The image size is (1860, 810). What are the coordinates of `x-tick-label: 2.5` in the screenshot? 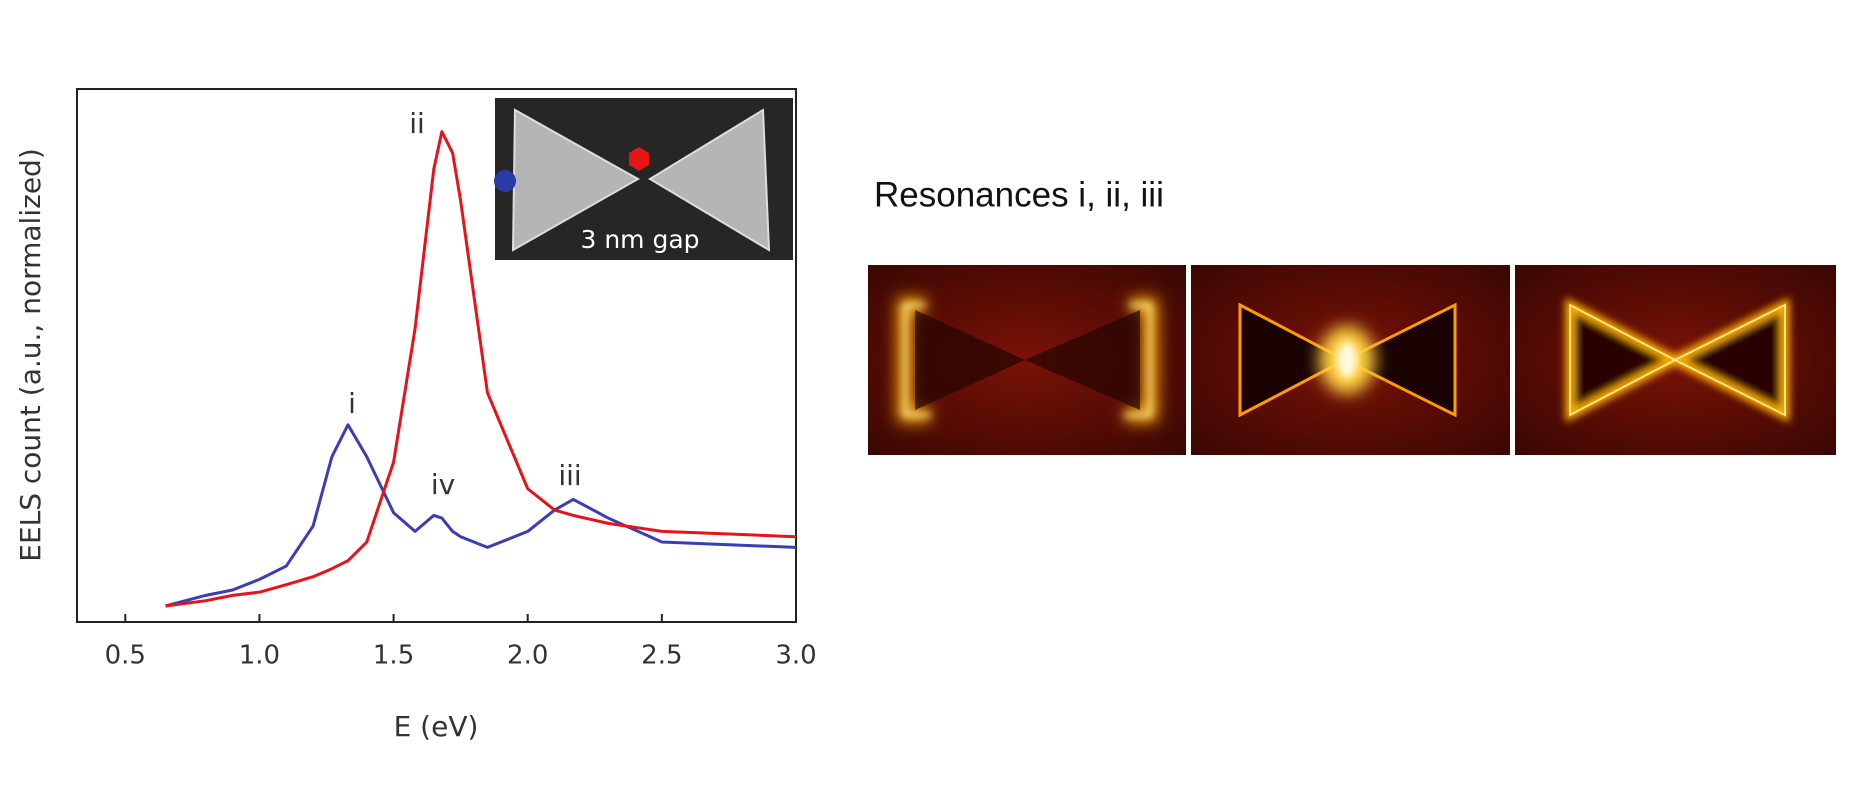 It's located at (661, 656).